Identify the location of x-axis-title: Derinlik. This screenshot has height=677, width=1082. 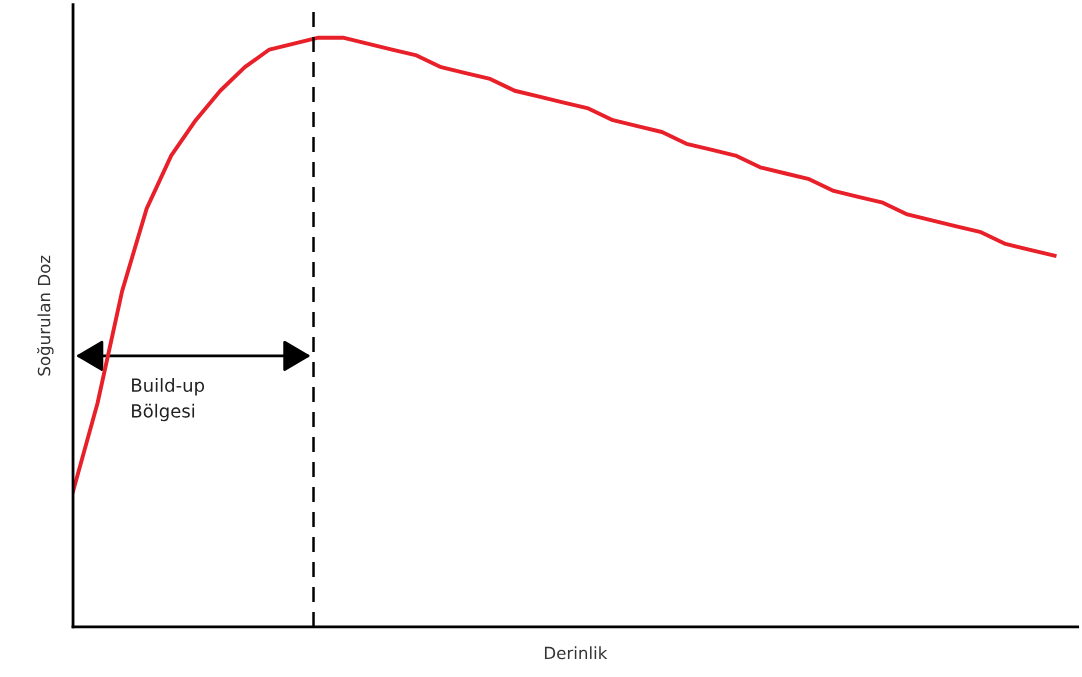
(576, 653).